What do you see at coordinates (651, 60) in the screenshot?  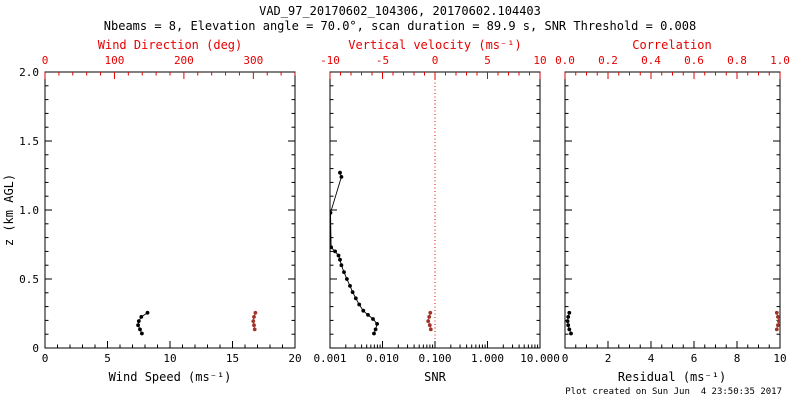 I see `svg-text: 0.4` at bounding box center [651, 60].